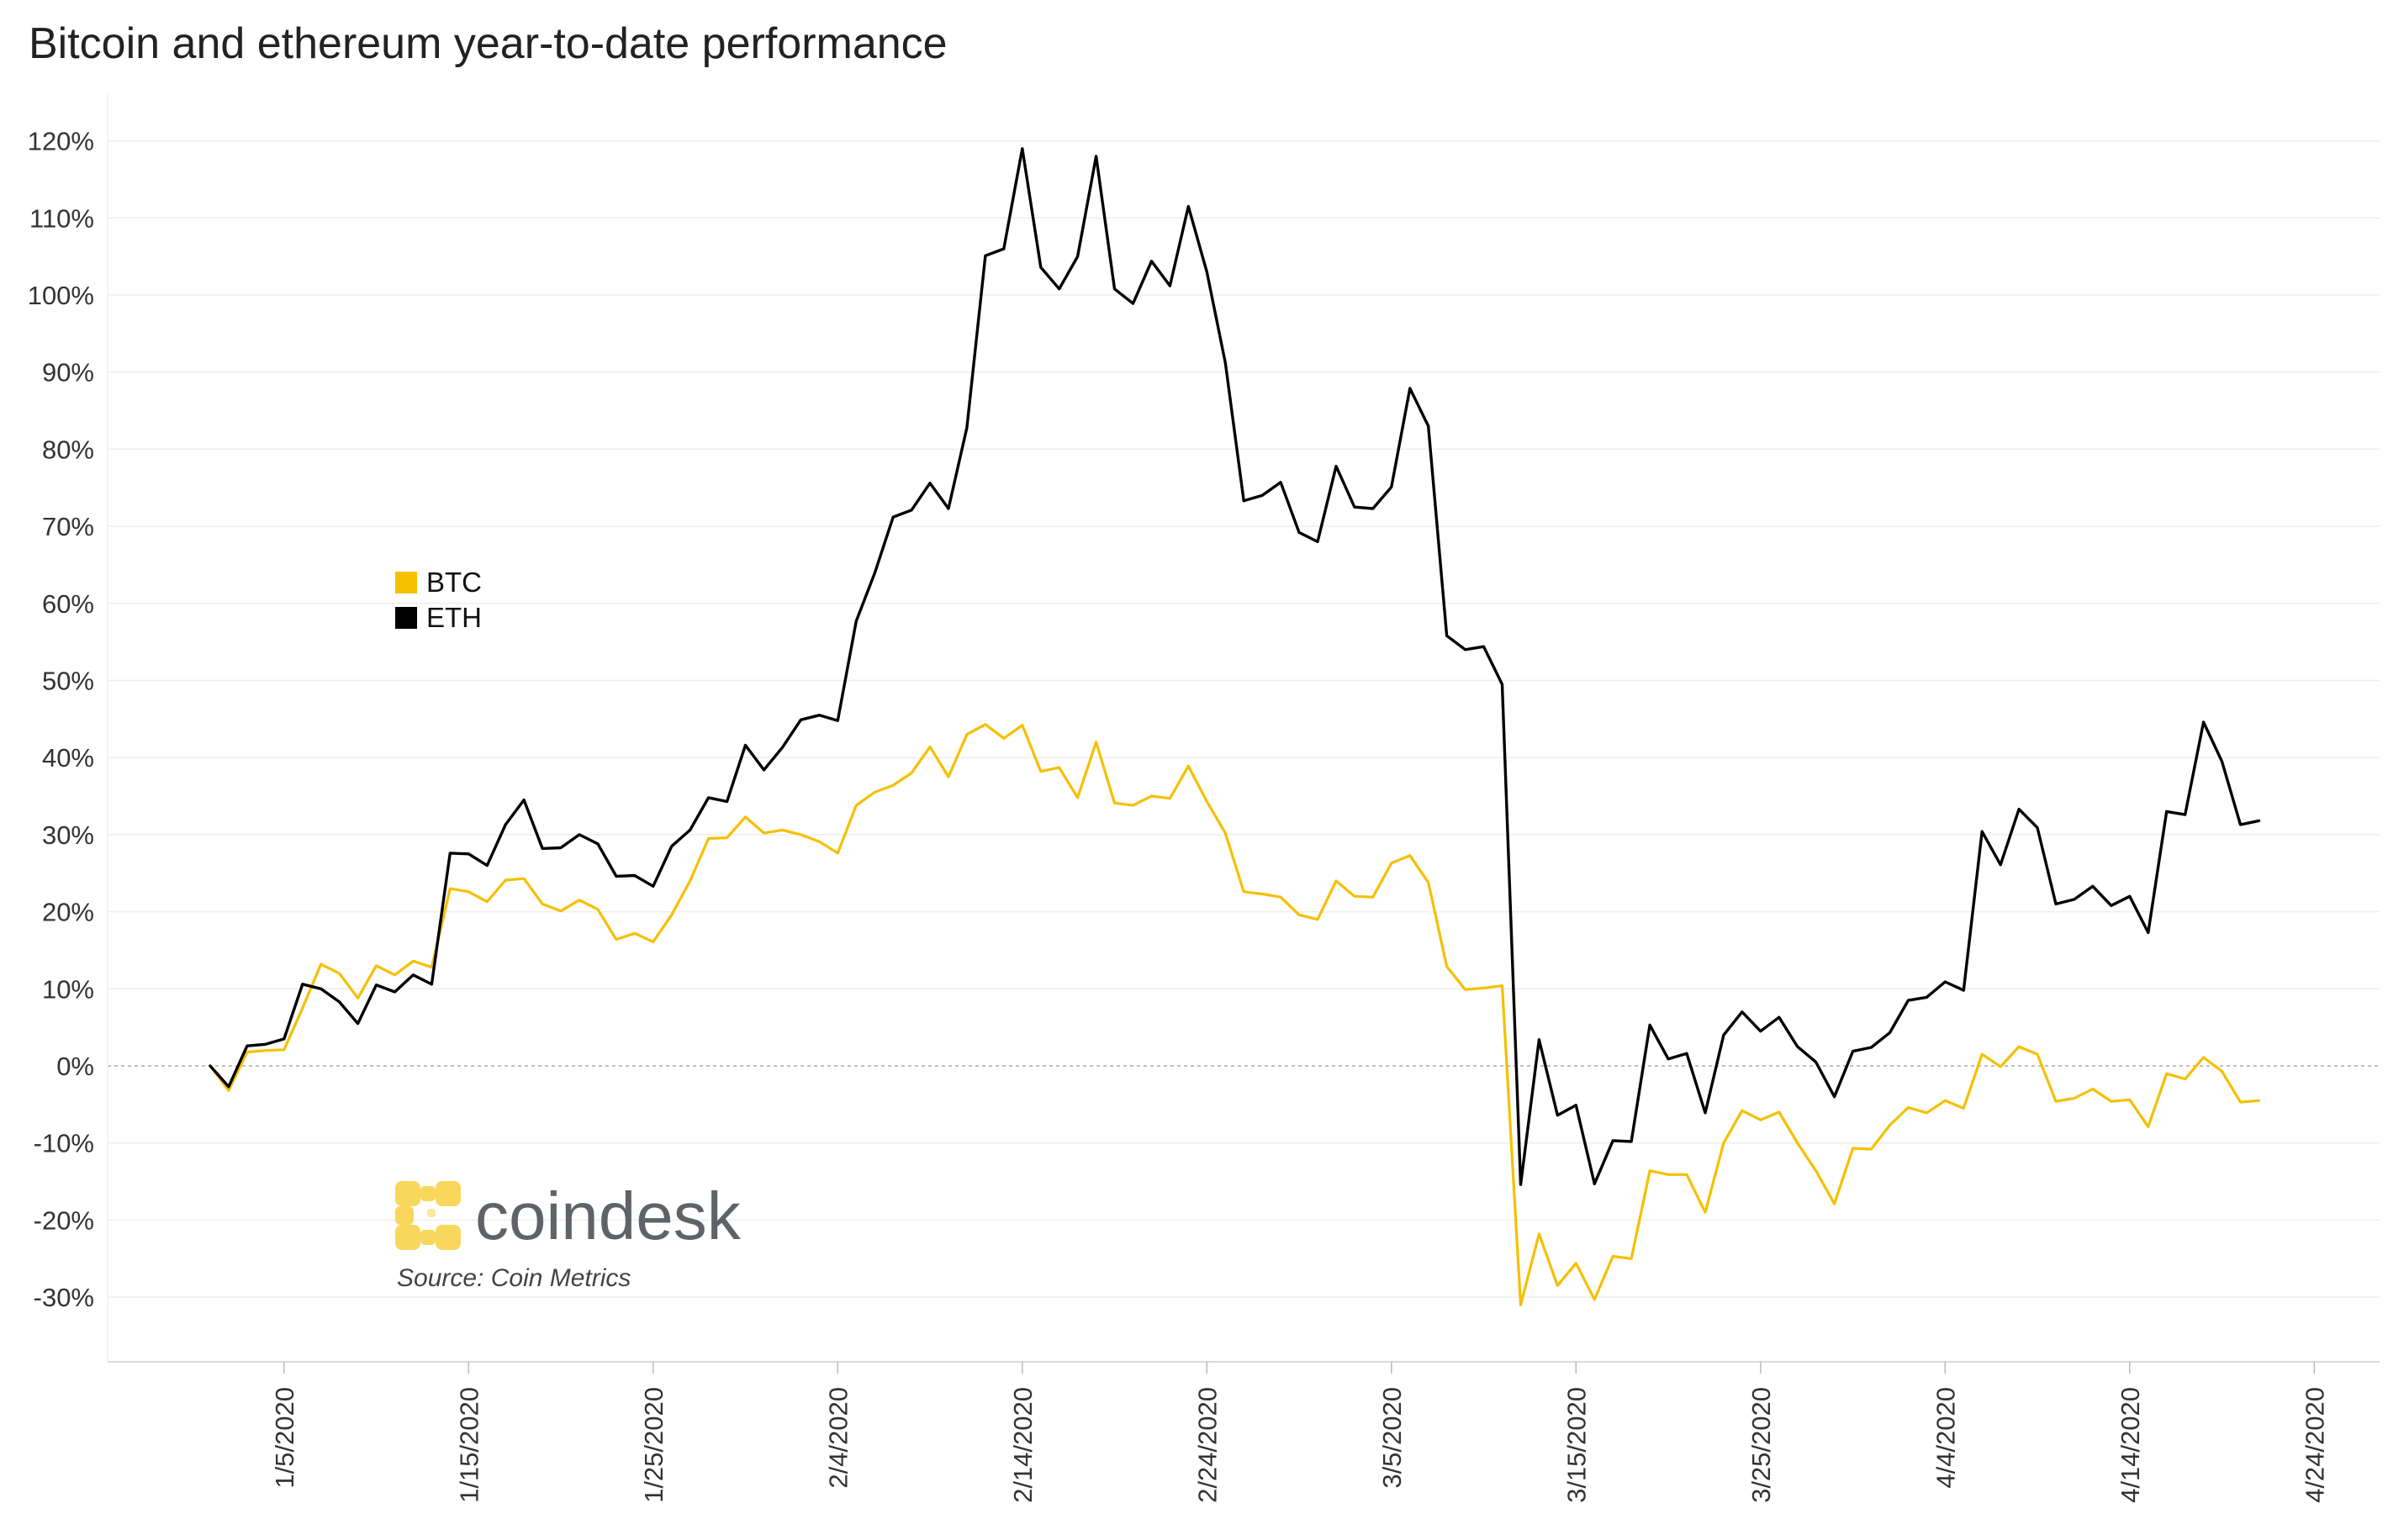 The image size is (2388, 1540). Describe the element at coordinates (61, 295) in the screenshot. I see `y-tick-label: 100%` at that location.